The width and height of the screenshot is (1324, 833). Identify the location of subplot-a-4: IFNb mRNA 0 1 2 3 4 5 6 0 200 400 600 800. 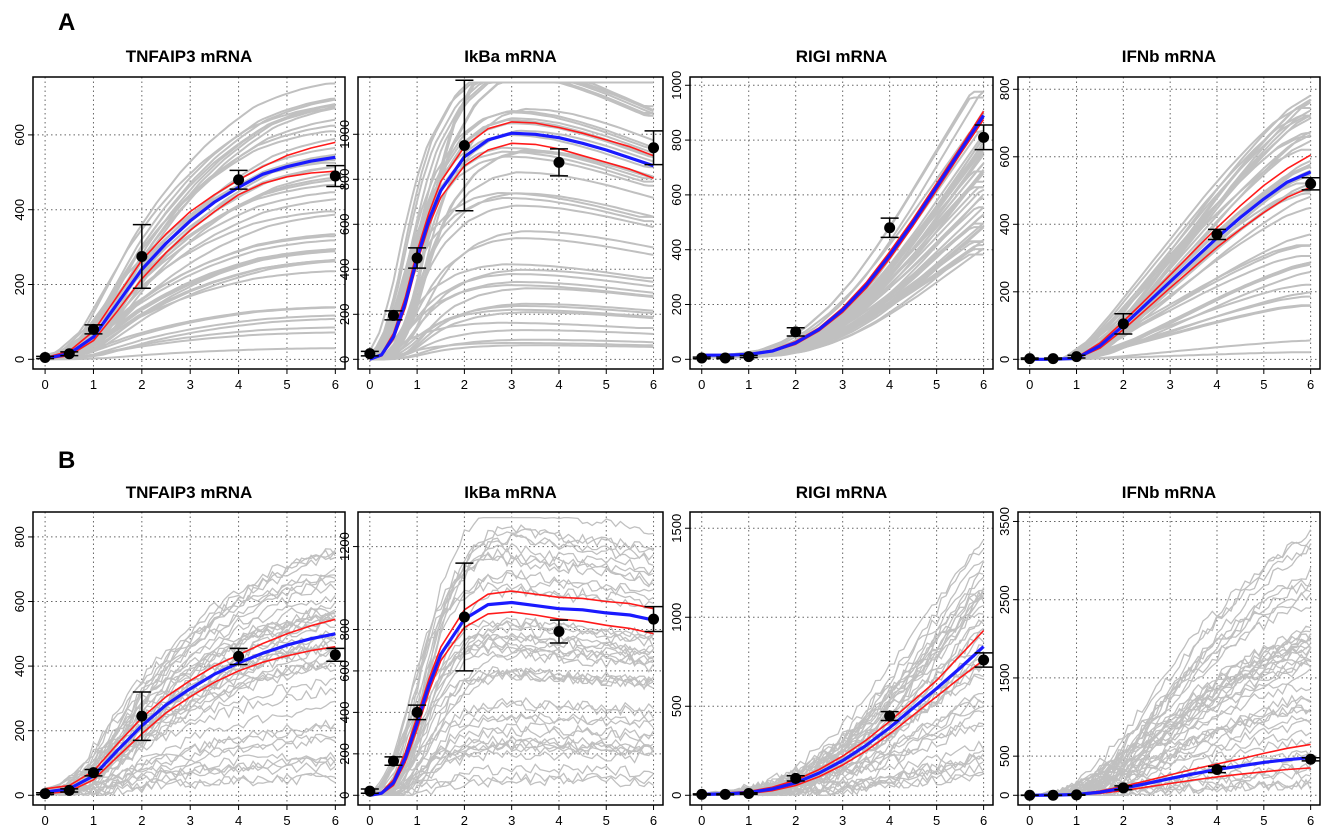
(1159, 219).